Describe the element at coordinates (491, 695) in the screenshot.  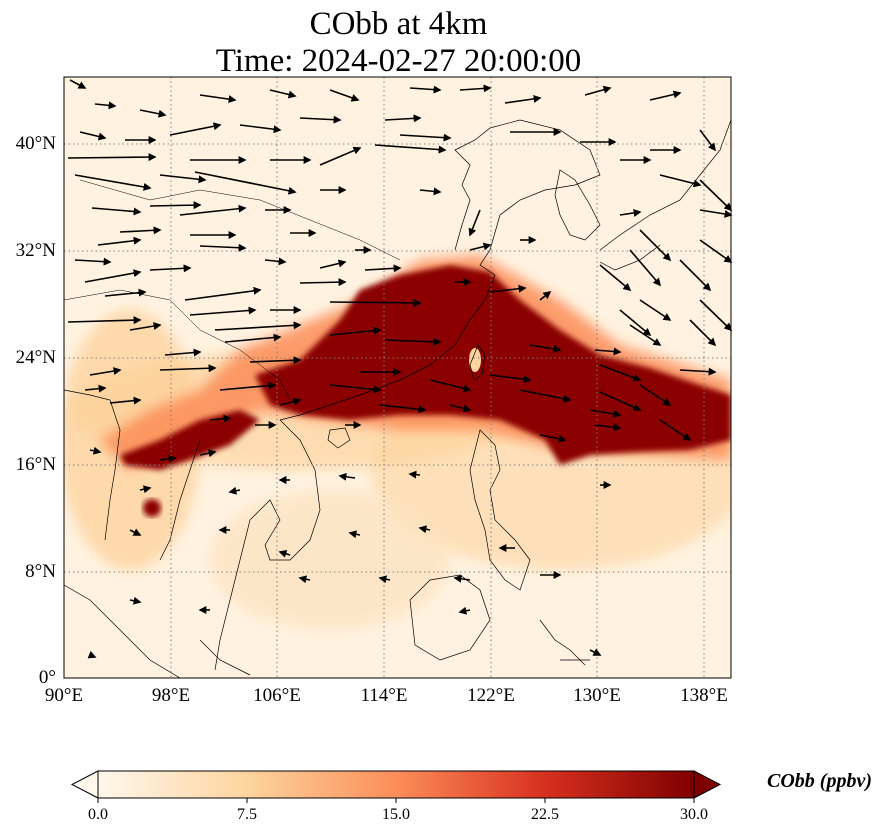
I see `lon-tick-label: 122°E` at that location.